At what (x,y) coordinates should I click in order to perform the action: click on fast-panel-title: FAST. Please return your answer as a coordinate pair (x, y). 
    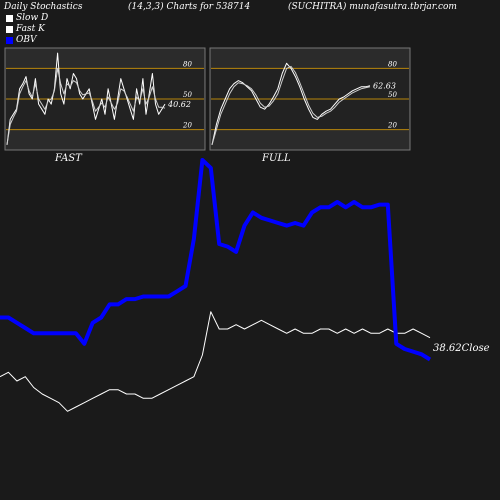
    Looking at the image, I should click on (68, 158).